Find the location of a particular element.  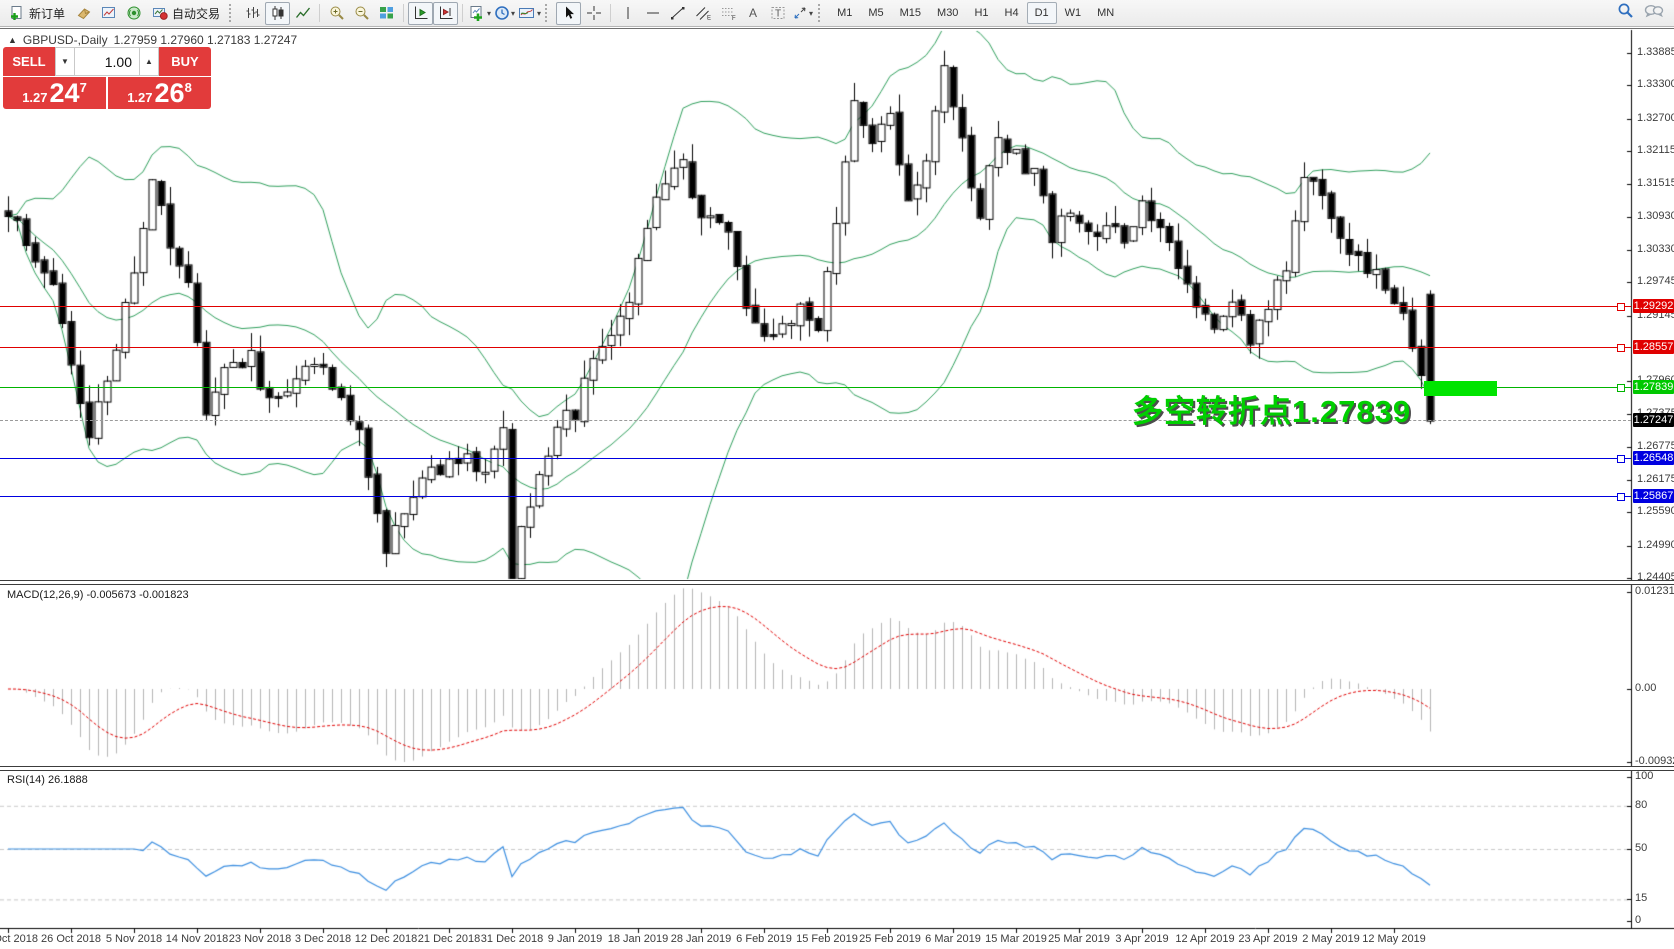

cursor-button is located at coordinates (569, 13).